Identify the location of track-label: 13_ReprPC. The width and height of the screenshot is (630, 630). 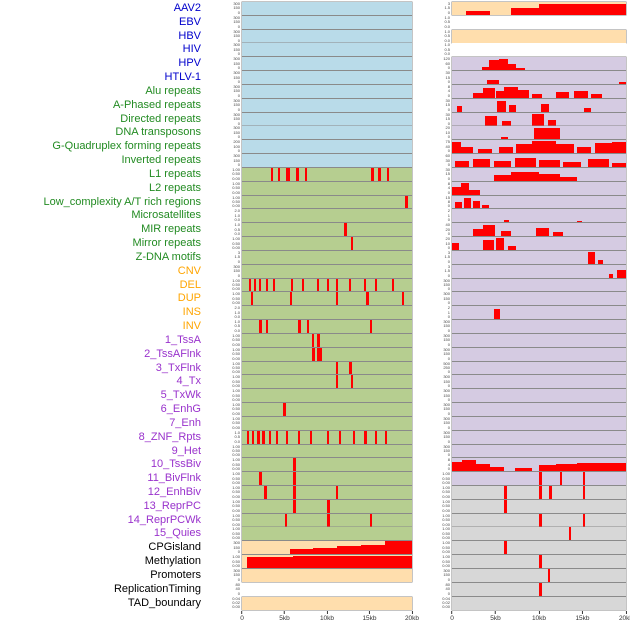
(172, 505).